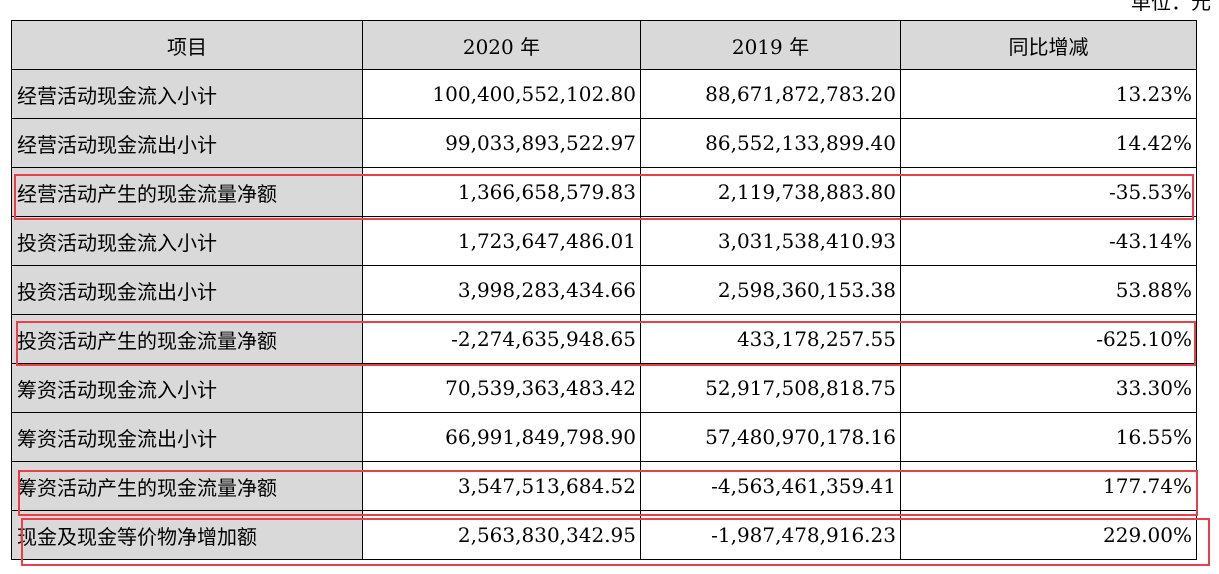 The image size is (1219, 574). Describe the element at coordinates (770, 143) in the screenshot. I see `row-2019-value: 86,552,133,899.40` at that location.